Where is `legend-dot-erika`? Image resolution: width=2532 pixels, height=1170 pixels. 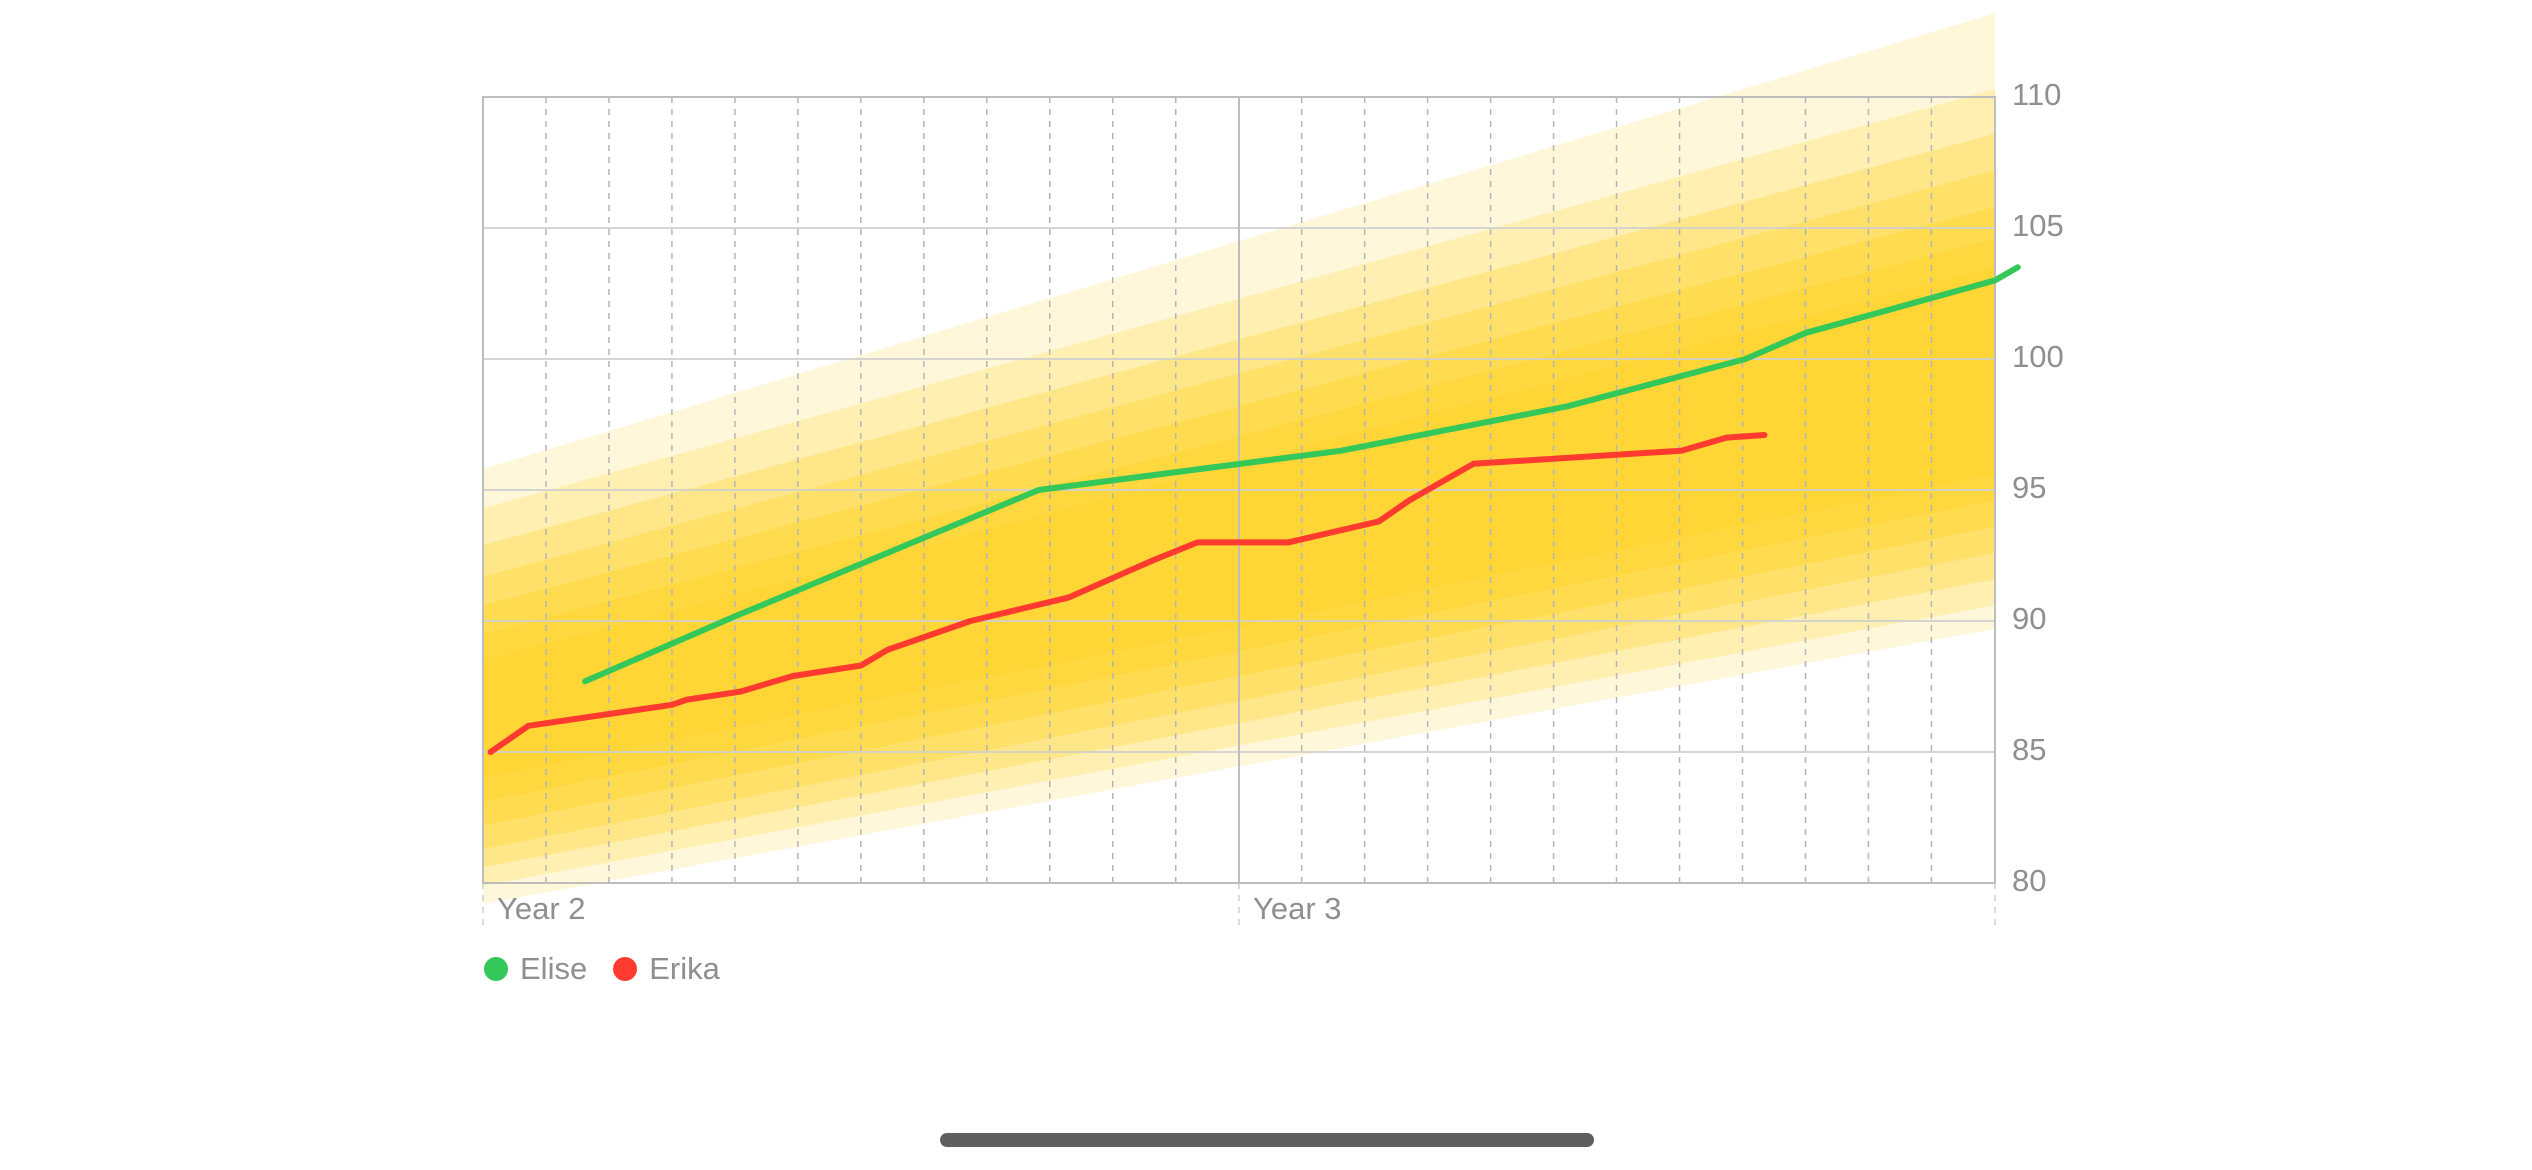 legend-dot-erika is located at coordinates (625, 969).